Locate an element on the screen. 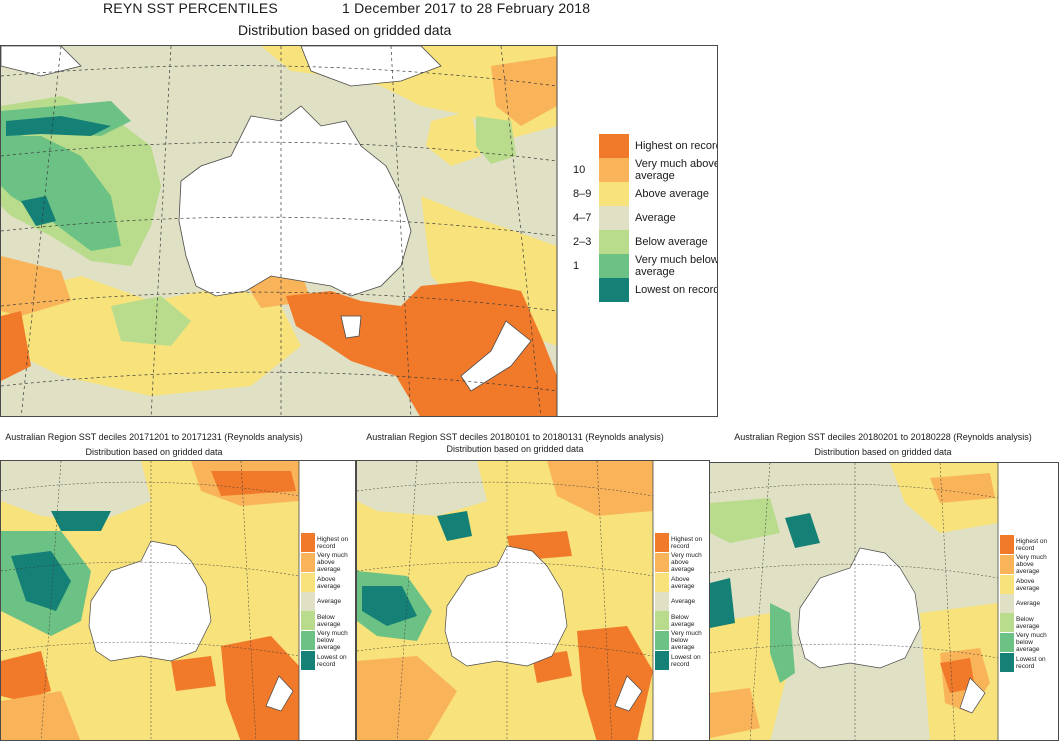 The height and width of the screenshot is (741, 1059). panel-1-map is located at coordinates (150, 600).